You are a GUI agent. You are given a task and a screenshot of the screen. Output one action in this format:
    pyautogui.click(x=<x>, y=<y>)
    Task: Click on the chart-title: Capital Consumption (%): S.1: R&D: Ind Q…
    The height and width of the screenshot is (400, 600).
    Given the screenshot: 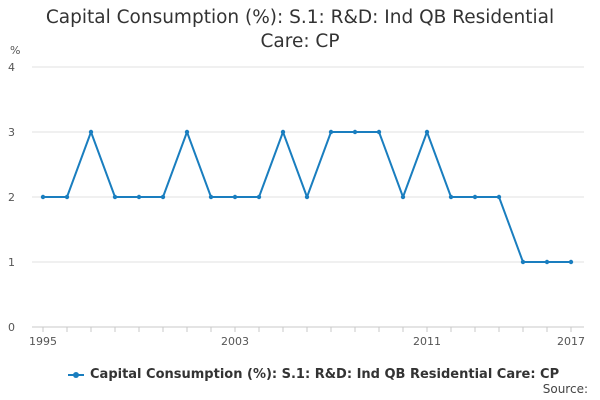 What is the action you would take?
    pyautogui.click(x=300, y=30)
    